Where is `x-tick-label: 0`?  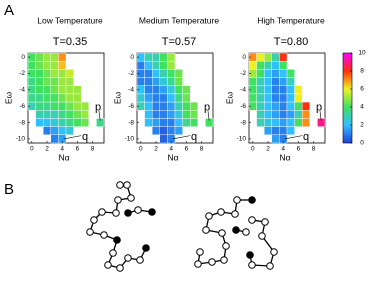 x-tick-label: 0 is located at coordinates (32, 149).